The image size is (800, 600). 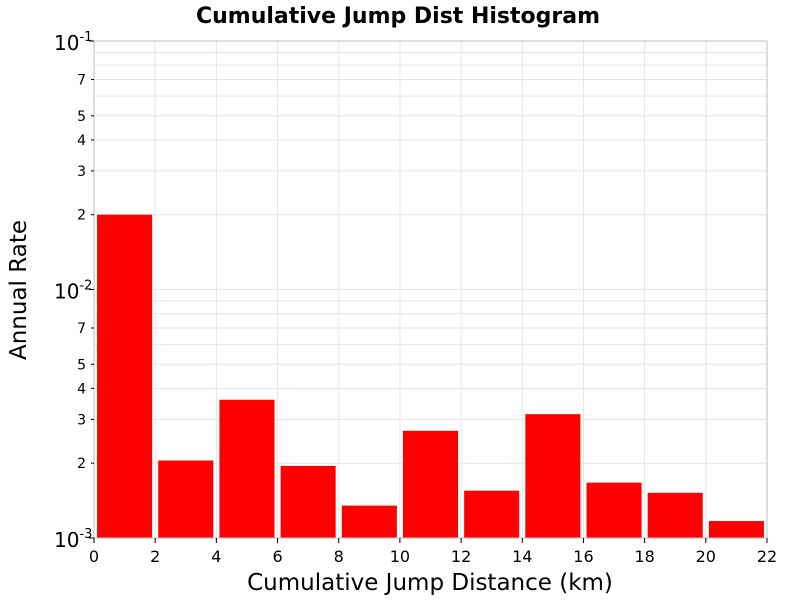 What do you see at coordinates (73, 42) in the screenshot?
I see `y-decade-label: 10-1` at bounding box center [73, 42].